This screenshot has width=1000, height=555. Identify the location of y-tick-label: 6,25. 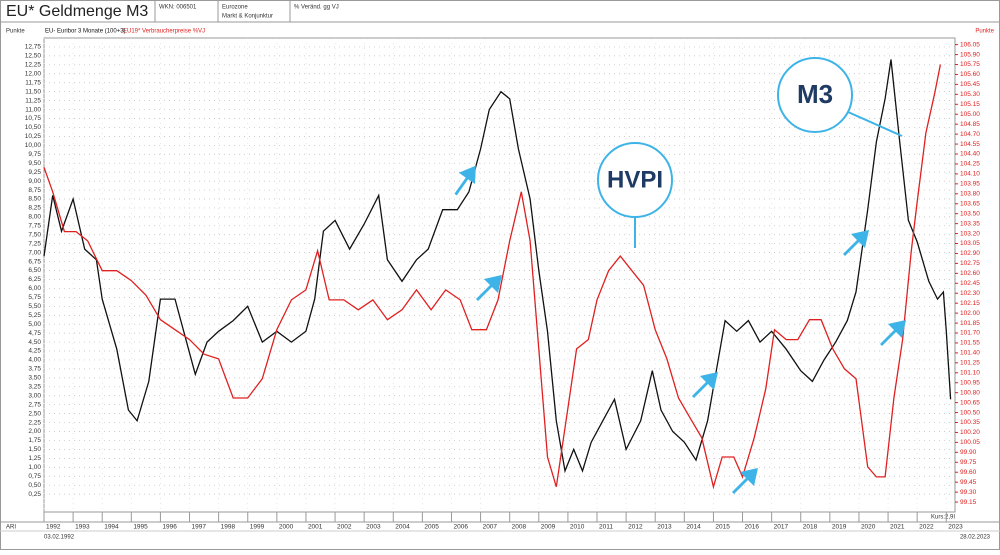
(34, 279).